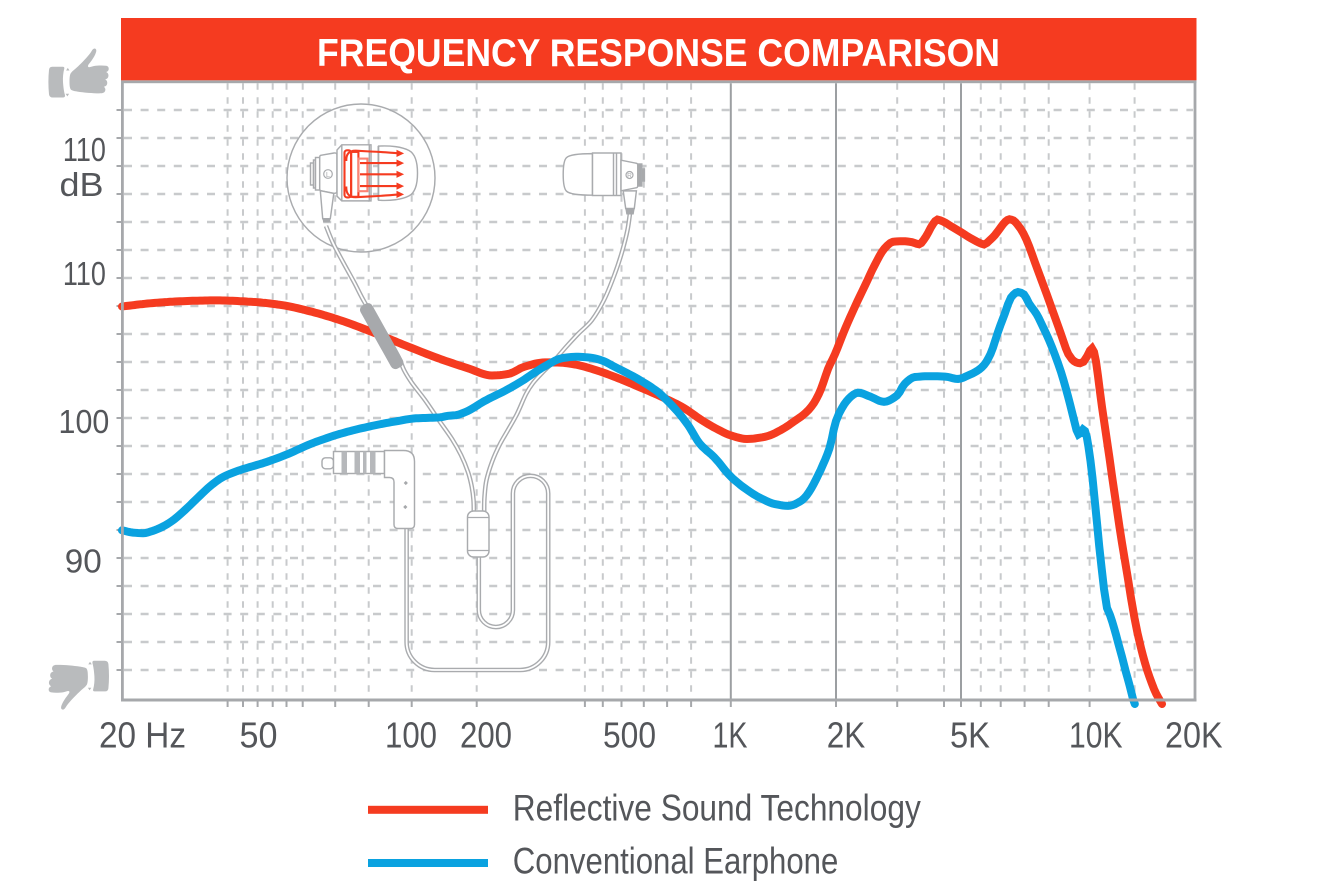 The width and height of the screenshot is (1320, 890). I want to click on svg-text: 5K, so click(970, 735).